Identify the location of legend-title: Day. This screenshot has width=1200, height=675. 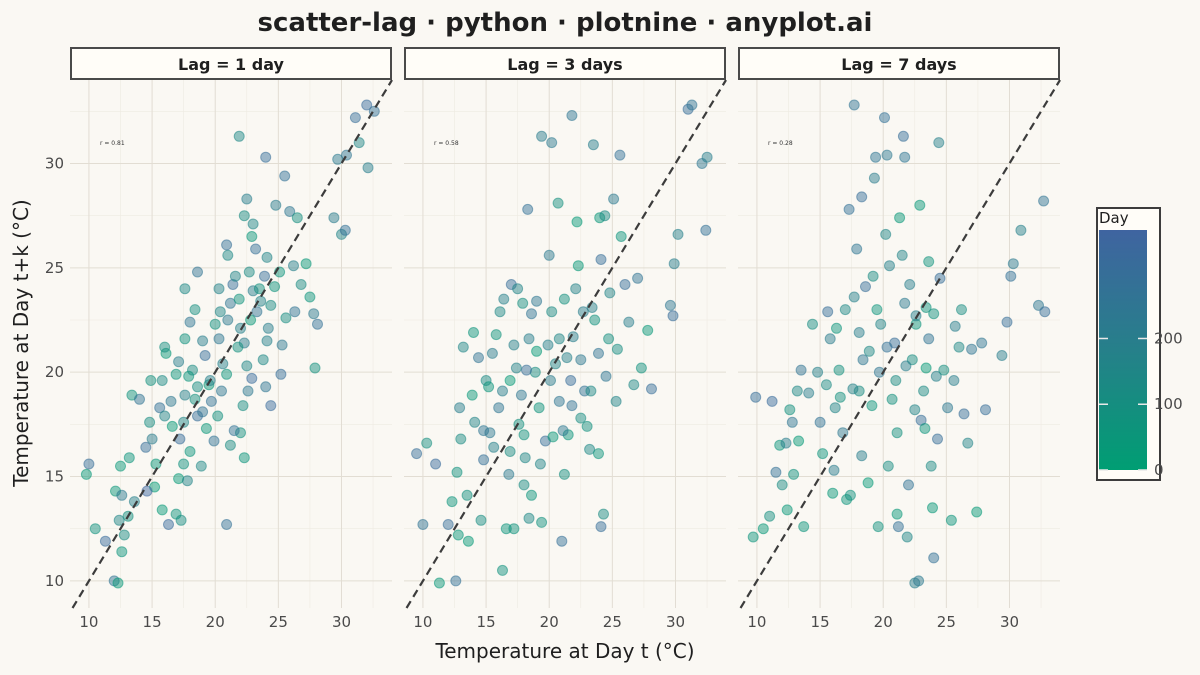
(1114, 218).